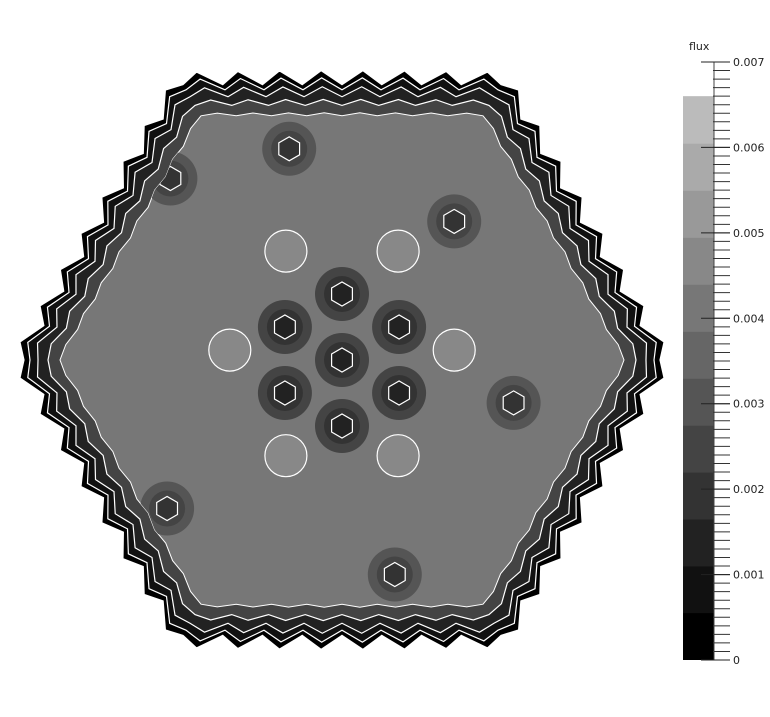 Image resolution: width=770 pixels, height=717 pixels. What do you see at coordinates (749, 62) in the screenshot?
I see `colorbar-tick-label: 0.007` at bounding box center [749, 62].